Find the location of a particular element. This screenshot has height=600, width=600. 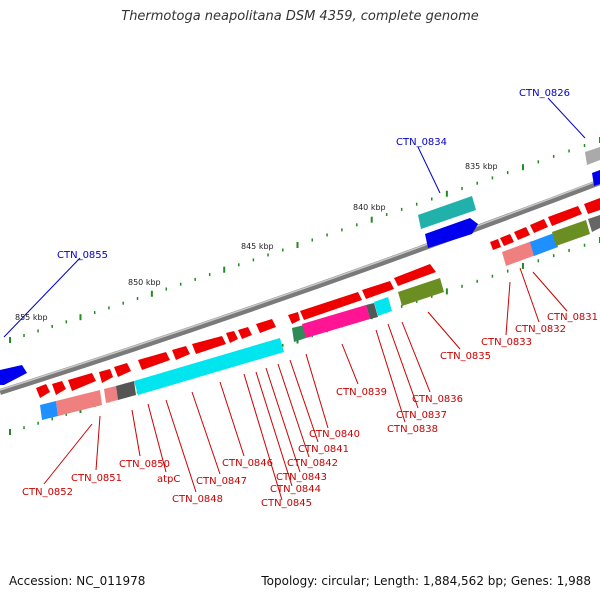

gene-label-ctn0838: CTN_0838 is located at coordinates (412, 429).